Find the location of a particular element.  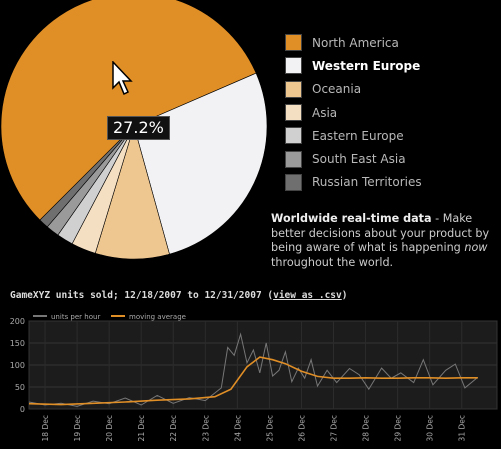

x-tick-label: 25 Dec is located at coordinates (269, 428).